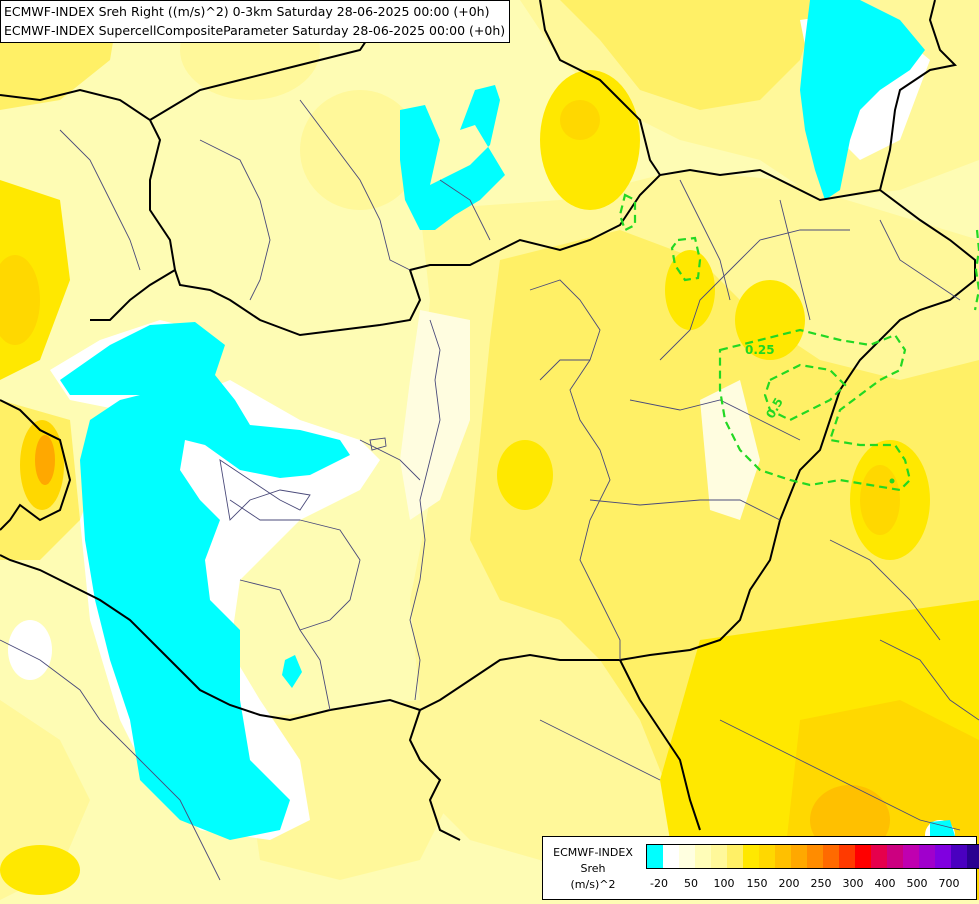 The image size is (979, 904). I want to click on legend-tick: 50, so click(691, 883).